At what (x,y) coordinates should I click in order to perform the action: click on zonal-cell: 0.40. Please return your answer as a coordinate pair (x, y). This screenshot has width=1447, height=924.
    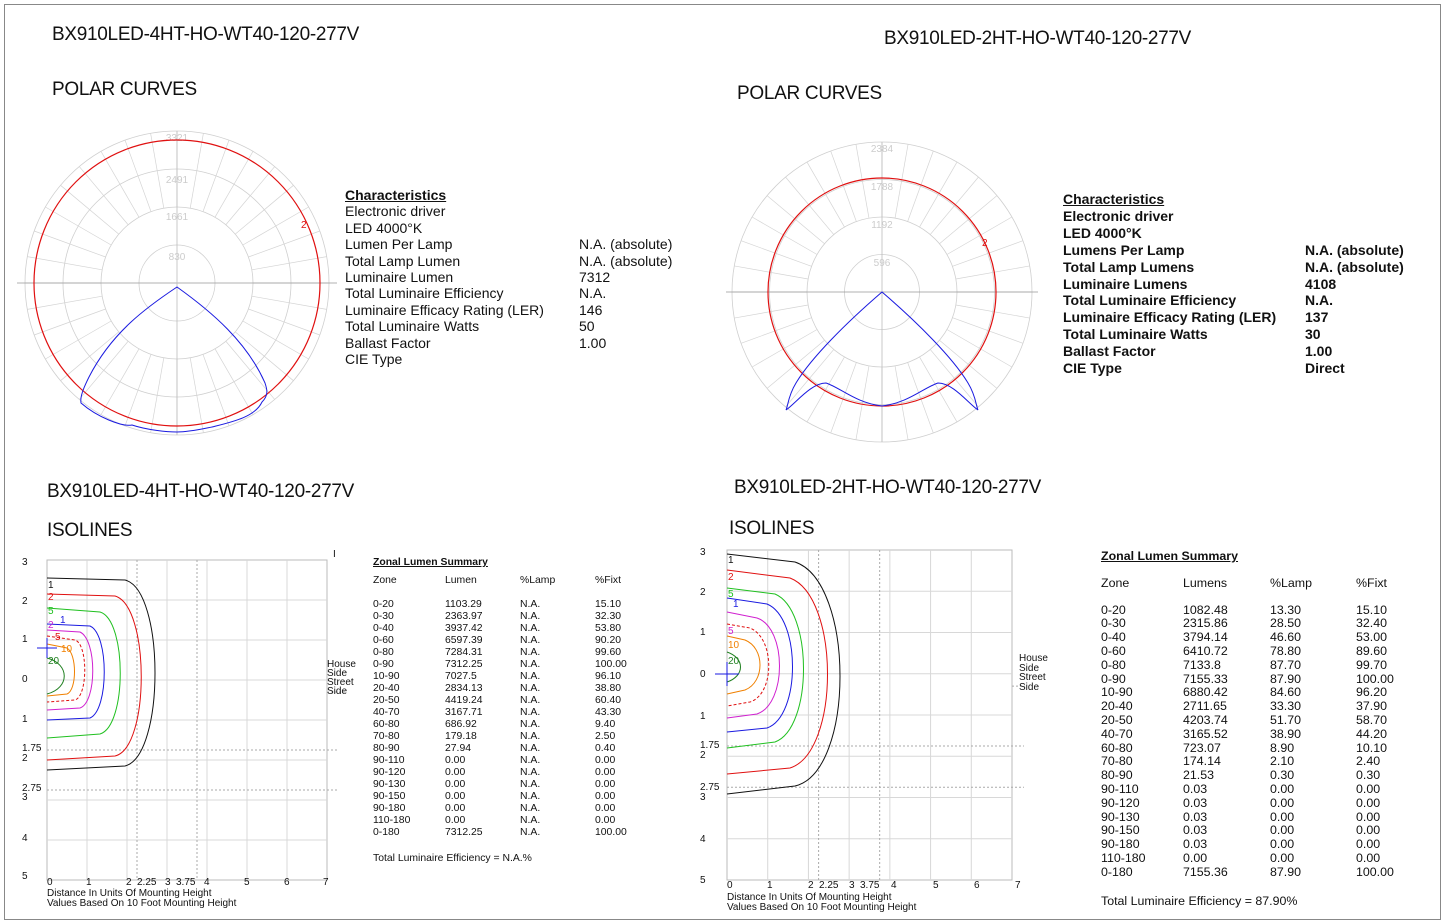
    Looking at the image, I should click on (605, 748).